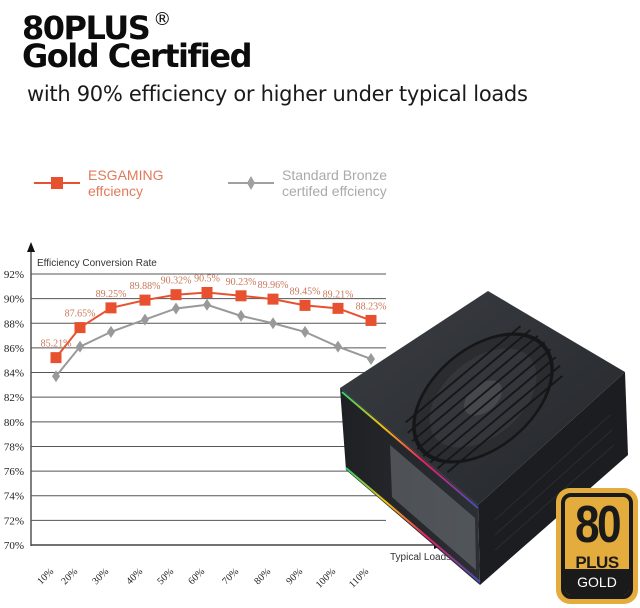 Image resolution: width=640 pixels, height=608 pixels. Describe the element at coordinates (420, 557) in the screenshot. I see `x-axis-title: Typical Loads` at that location.